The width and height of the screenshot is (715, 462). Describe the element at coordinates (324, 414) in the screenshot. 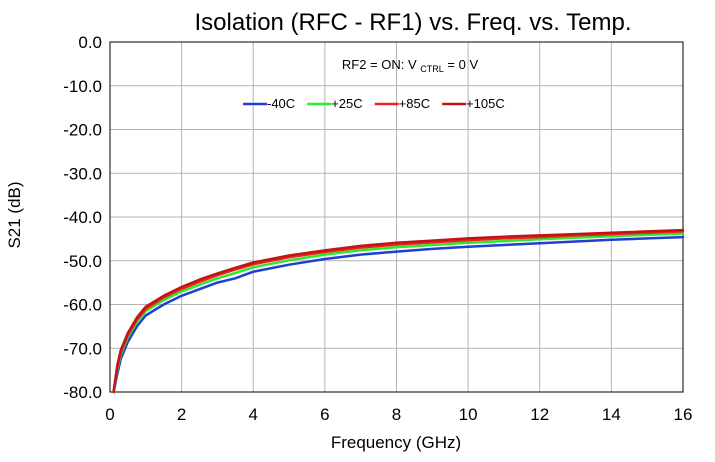

I see `x-tick-label: 6` at that location.